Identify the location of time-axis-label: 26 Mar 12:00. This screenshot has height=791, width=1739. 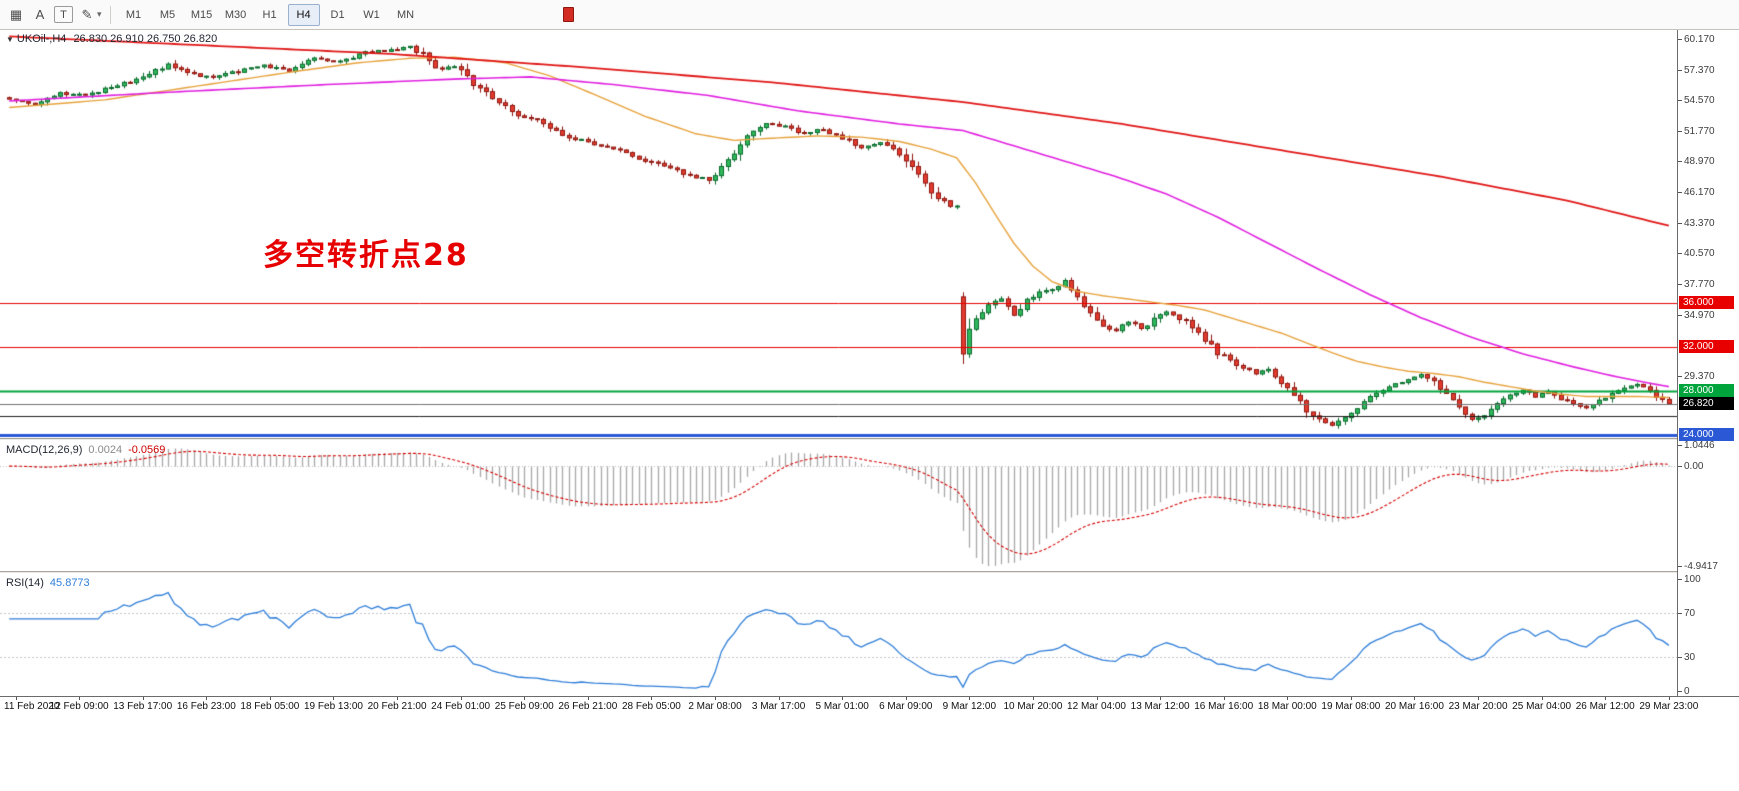
(1605, 706).